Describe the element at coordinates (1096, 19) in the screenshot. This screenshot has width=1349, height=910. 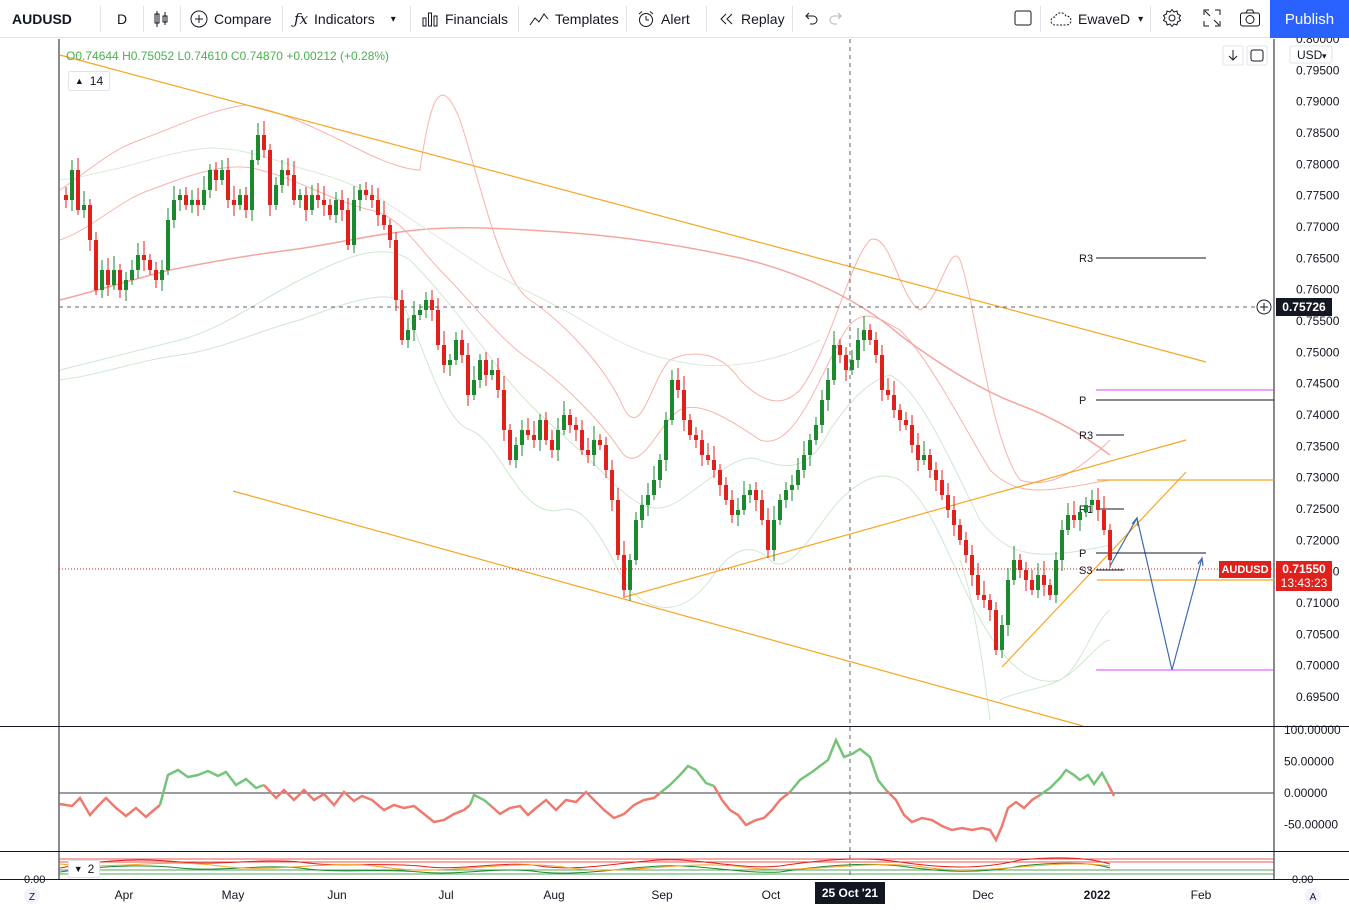
I see `layout-button: EwaveD ▾` at that location.